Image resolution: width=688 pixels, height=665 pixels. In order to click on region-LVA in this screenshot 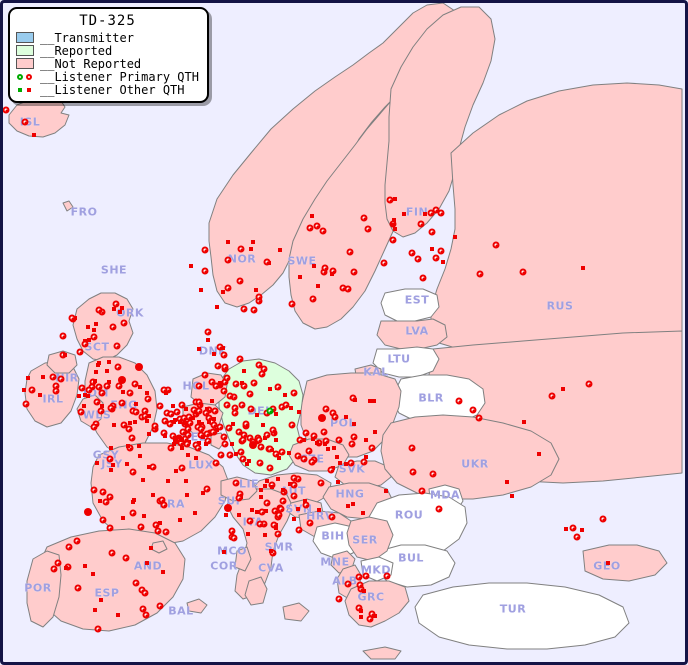, I will do `click(412, 334)`.